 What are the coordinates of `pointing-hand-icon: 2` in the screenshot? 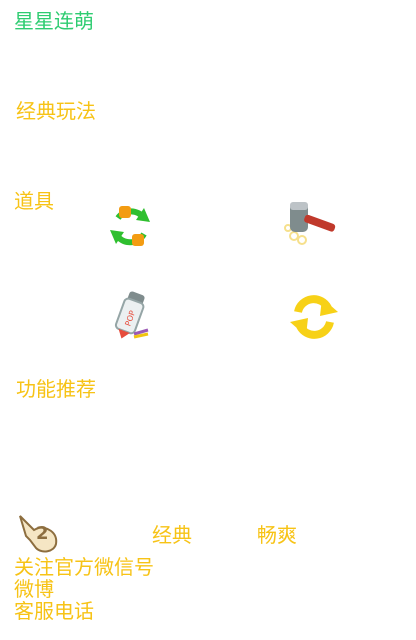 It's located at (39, 532).